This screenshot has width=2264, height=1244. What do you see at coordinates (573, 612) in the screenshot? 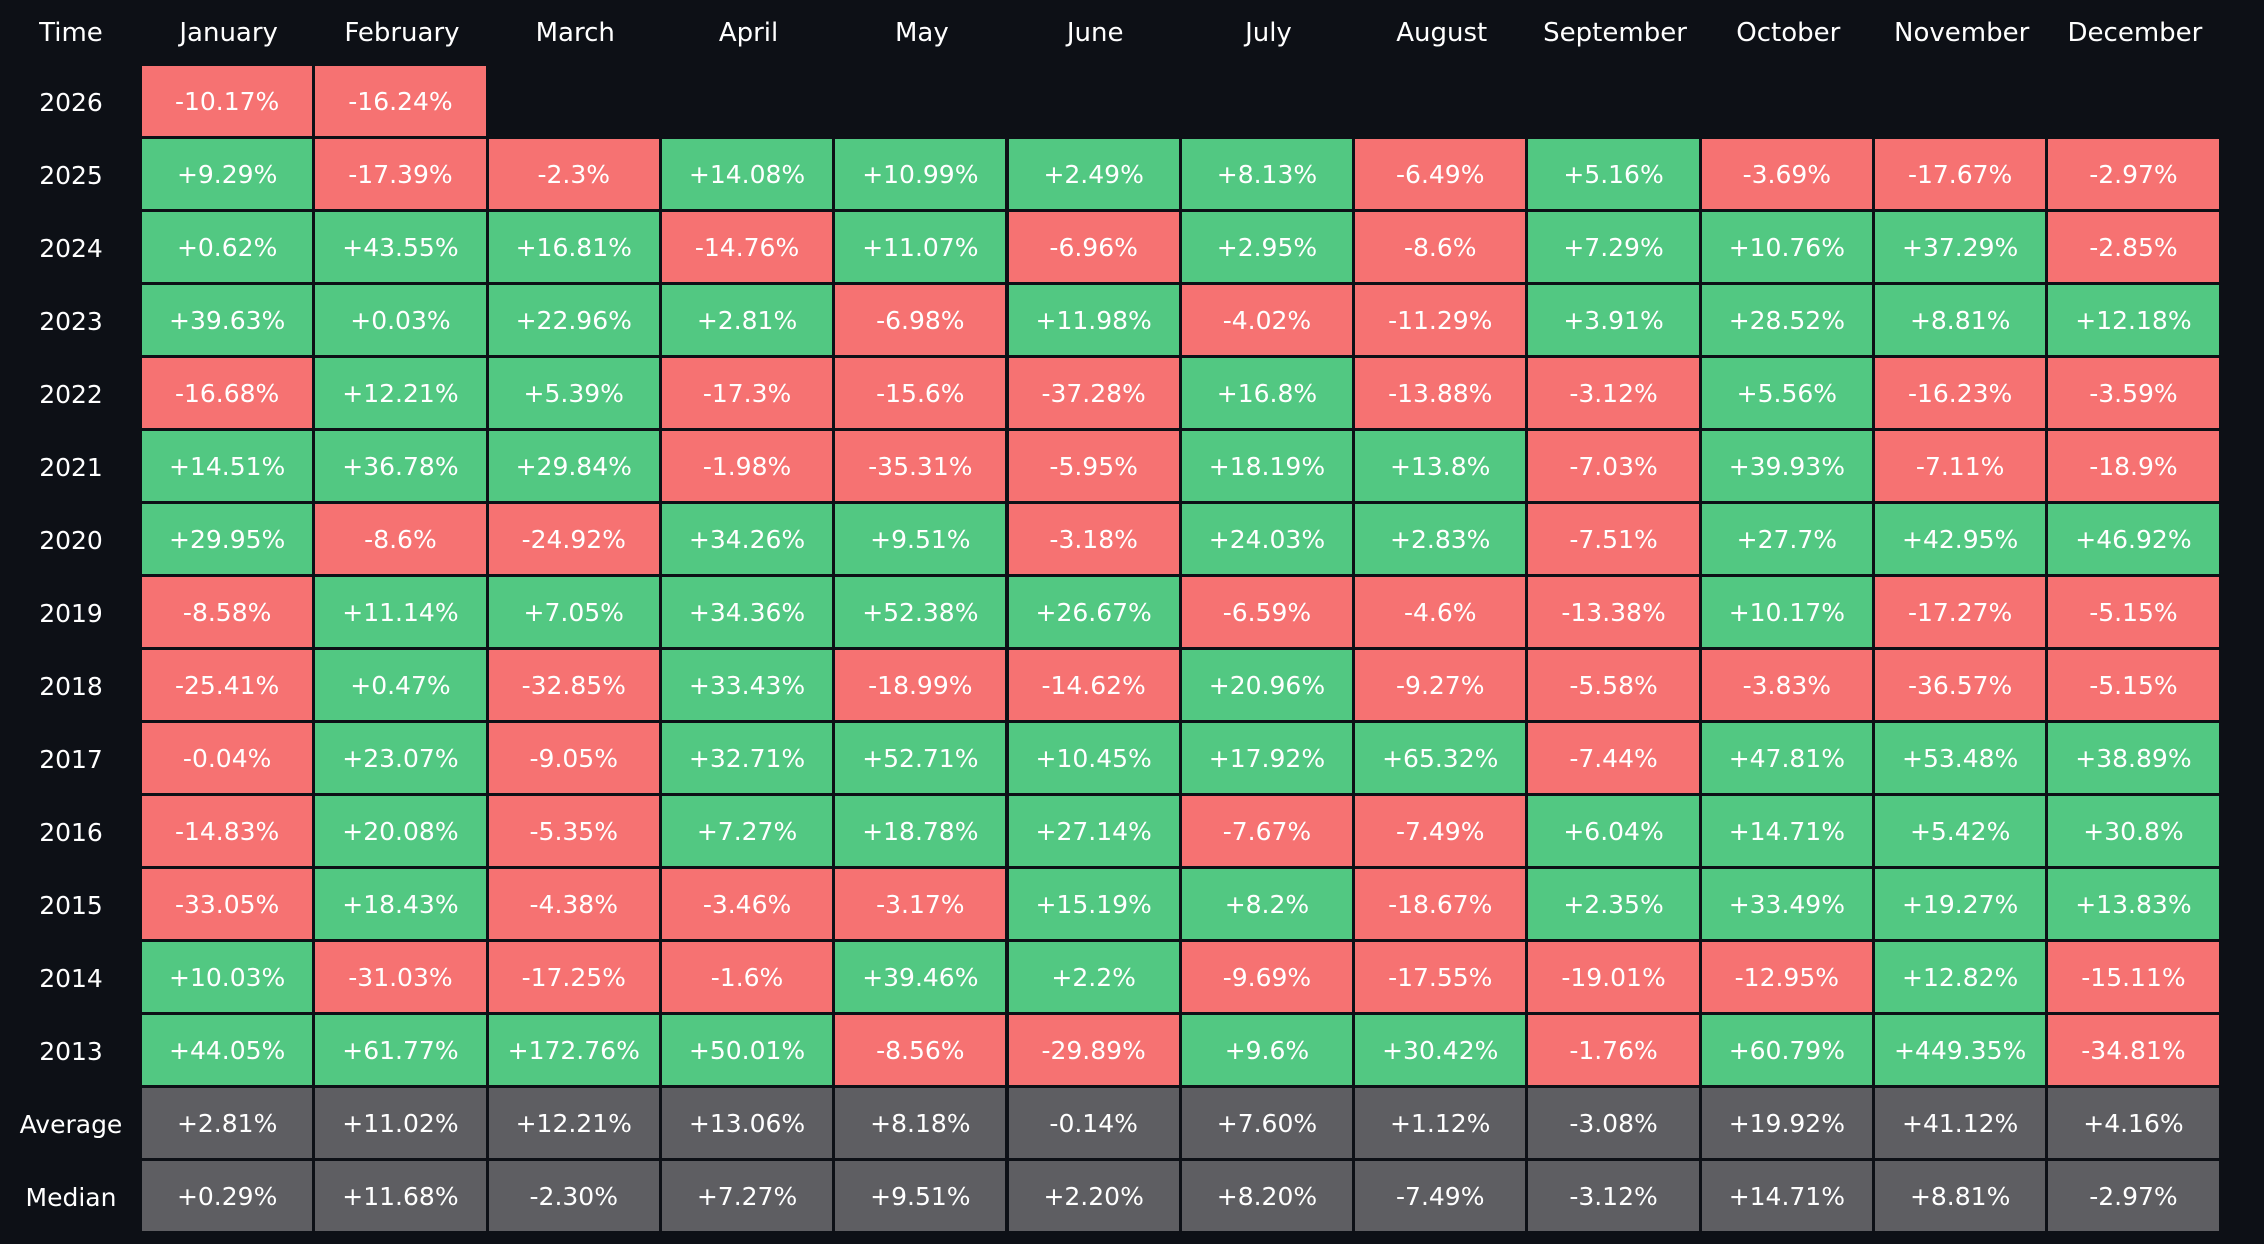
I see `return-cell: +7.05%` at bounding box center [573, 612].